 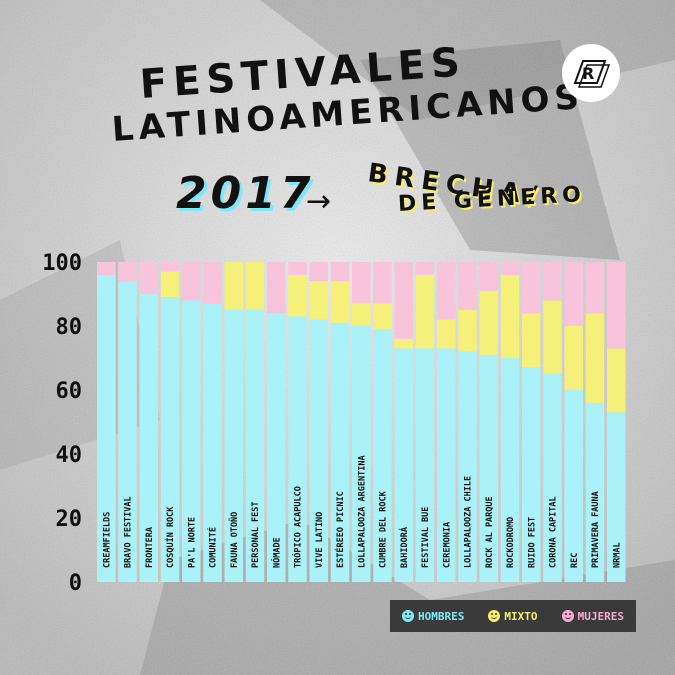 What do you see at coordinates (245, 193) in the screenshot?
I see `title-year: 2017` at bounding box center [245, 193].